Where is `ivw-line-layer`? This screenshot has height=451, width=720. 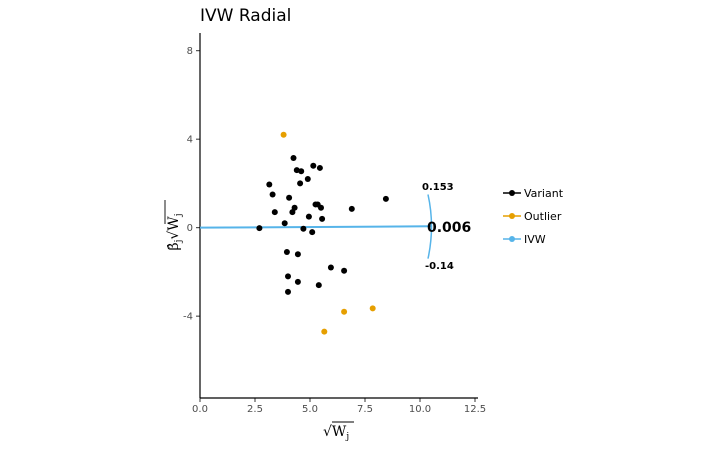
ivw-line-layer is located at coordinates (316, 226).